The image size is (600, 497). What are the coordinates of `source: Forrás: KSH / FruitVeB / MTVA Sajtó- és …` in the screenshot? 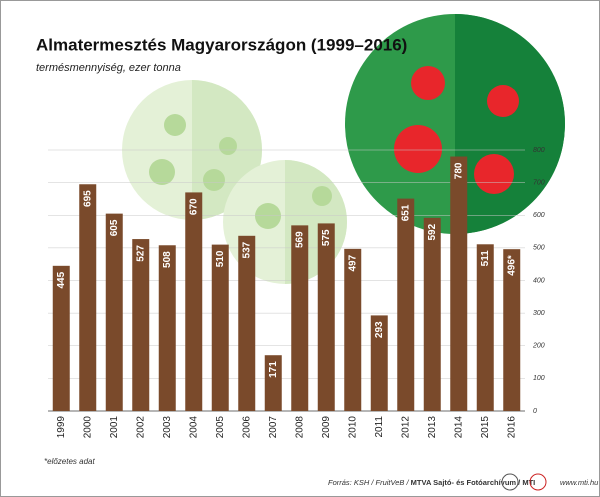 It's located at (431, 482).